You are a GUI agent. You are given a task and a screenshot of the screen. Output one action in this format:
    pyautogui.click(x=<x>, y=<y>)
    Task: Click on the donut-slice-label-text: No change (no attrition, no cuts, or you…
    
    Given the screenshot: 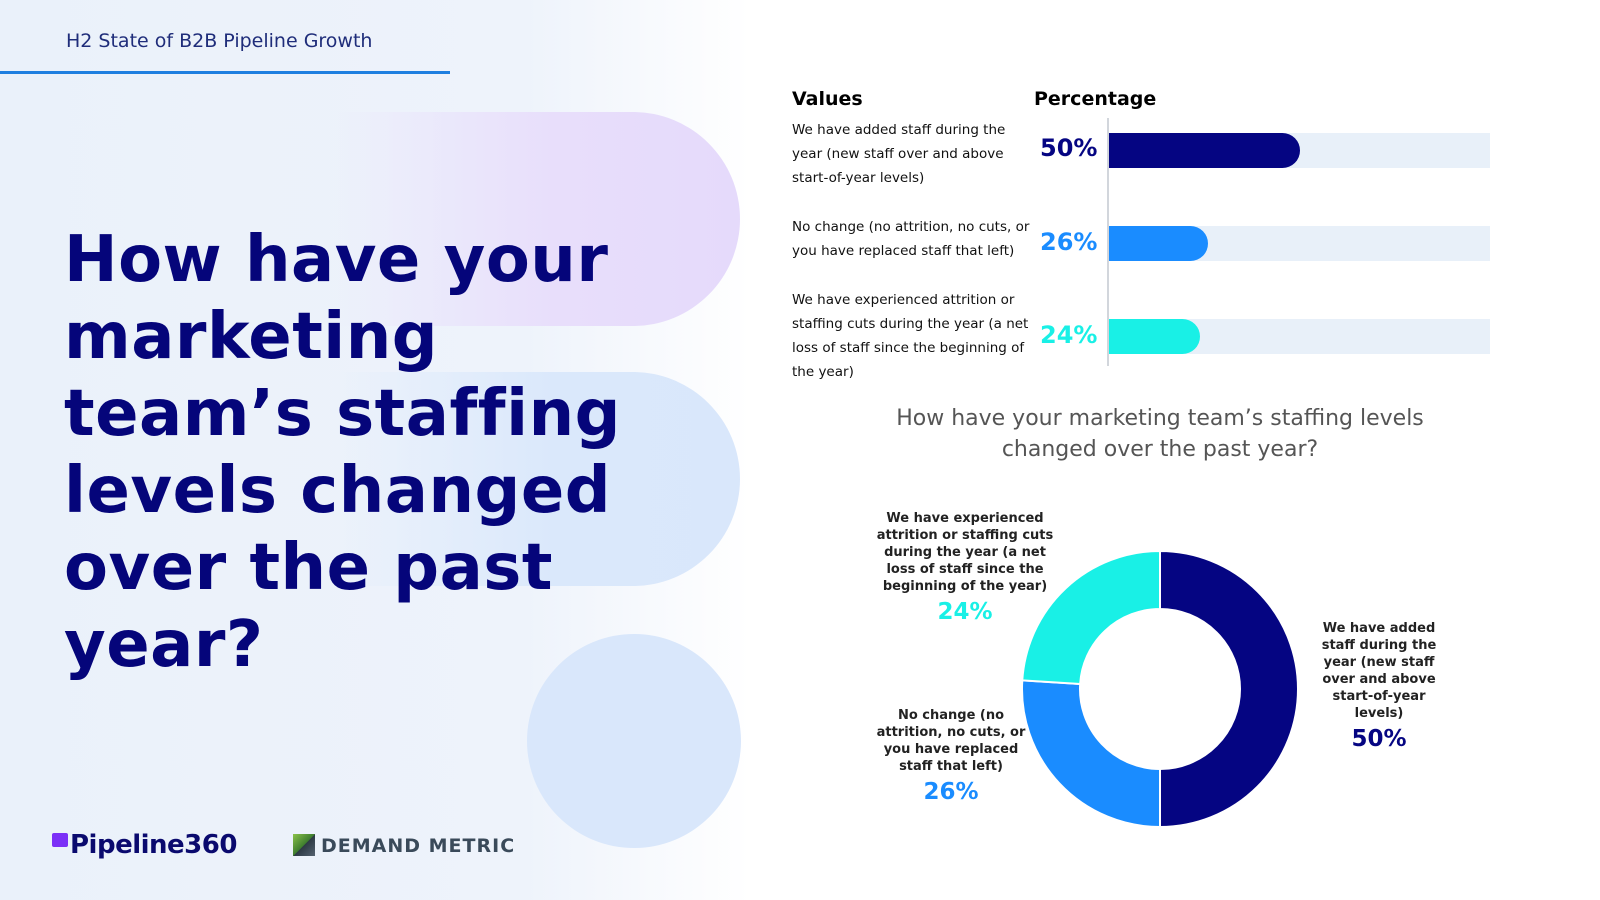 What is the action you would take?
    pyautogui.click(x=951, y=741)
    